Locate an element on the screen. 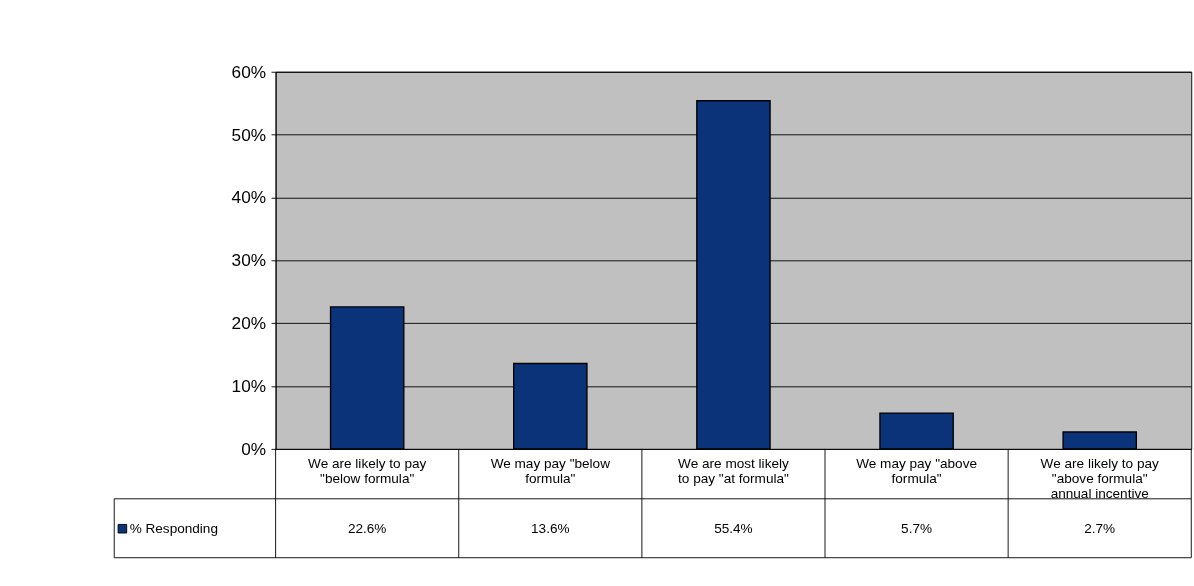  y-tick-label: 40% is located at coordinates (249, 197).